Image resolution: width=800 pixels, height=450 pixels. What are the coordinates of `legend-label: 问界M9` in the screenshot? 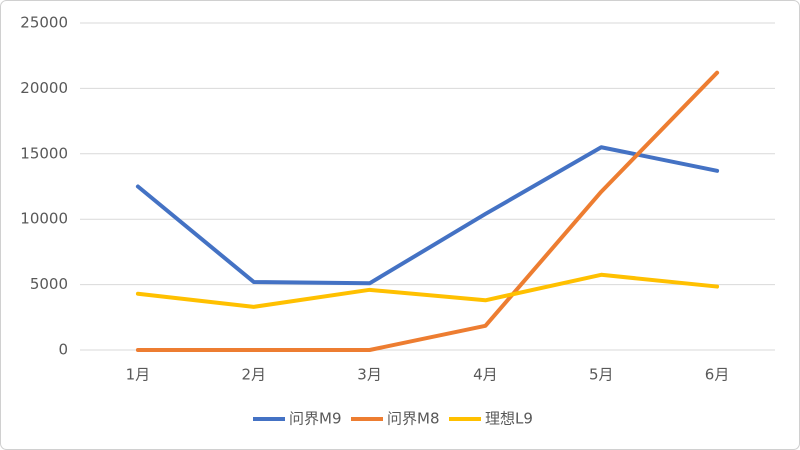 It's located at (315, 419).